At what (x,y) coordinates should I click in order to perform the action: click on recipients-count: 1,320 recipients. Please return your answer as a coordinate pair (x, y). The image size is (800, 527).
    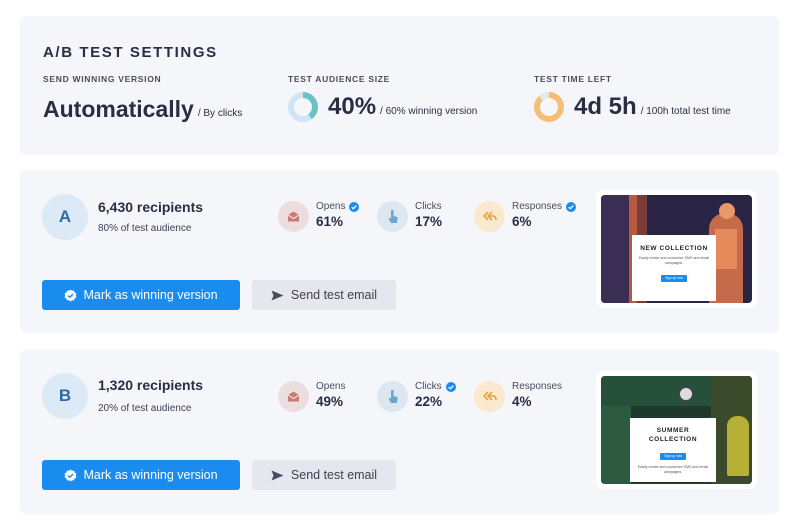
    Looking at the image, I should click on (151, 385).